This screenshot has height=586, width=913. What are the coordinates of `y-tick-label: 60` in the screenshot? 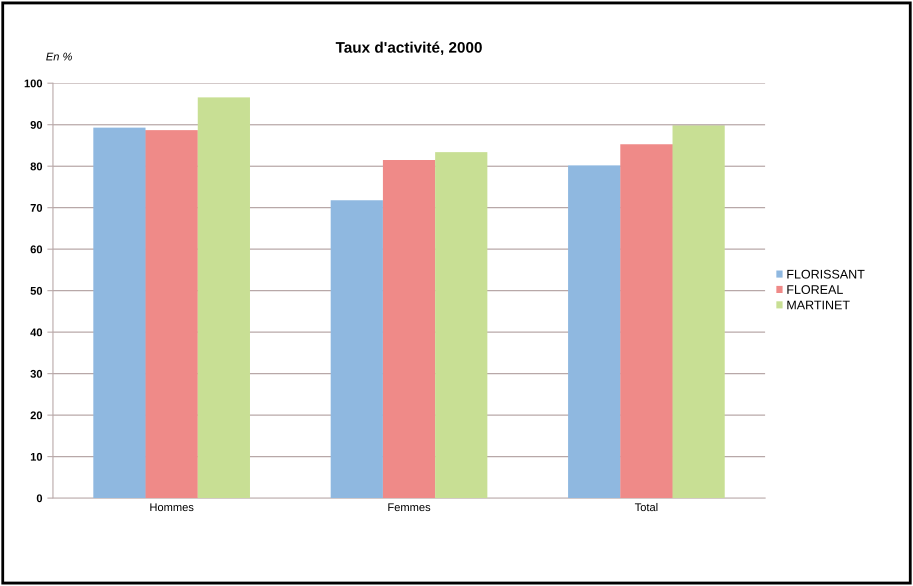 It's located at (36, 249).